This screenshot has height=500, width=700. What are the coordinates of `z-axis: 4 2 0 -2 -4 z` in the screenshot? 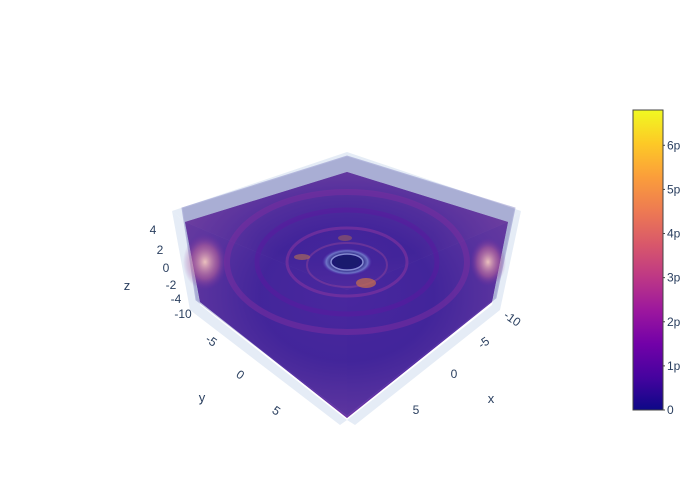 It's located at (153, 264).